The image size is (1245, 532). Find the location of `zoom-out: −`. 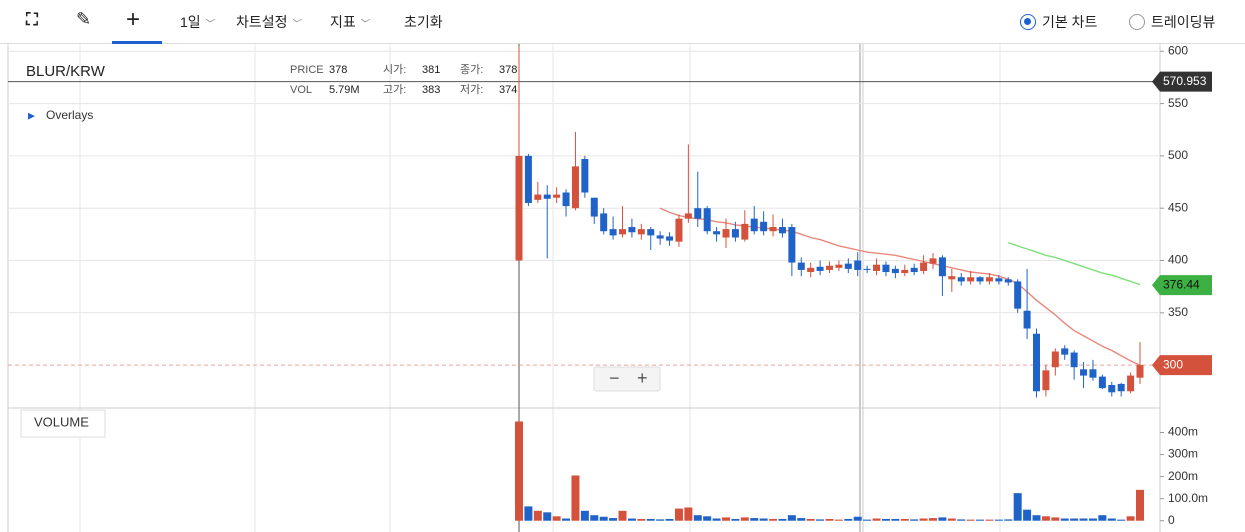

zoom-out: − is located at coordinates (614, 378).